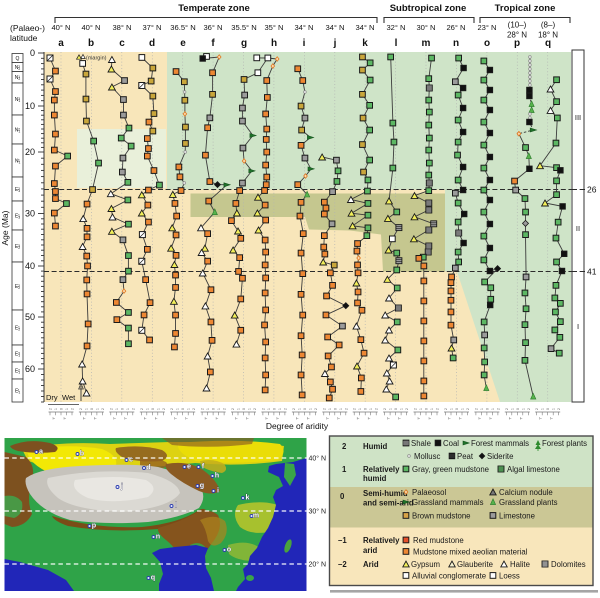 This screenshot has height=598, width=600. What do you see at coordinates (203, 466) in the screenshot?
I see `svg-text: f` at bounding box center [203, 466].